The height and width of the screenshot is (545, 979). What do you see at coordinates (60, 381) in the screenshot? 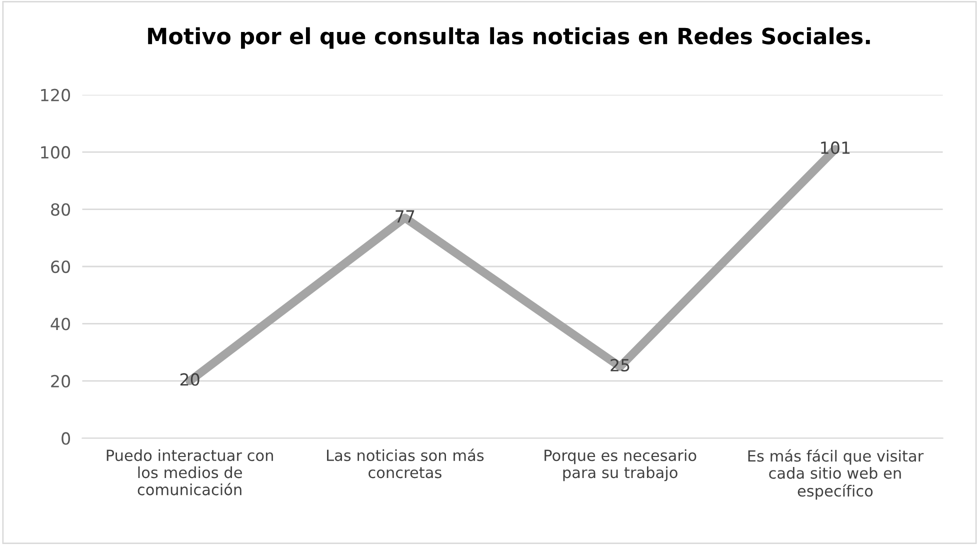
I see `y-tick-label: 20` at bounding box center [60, 381].